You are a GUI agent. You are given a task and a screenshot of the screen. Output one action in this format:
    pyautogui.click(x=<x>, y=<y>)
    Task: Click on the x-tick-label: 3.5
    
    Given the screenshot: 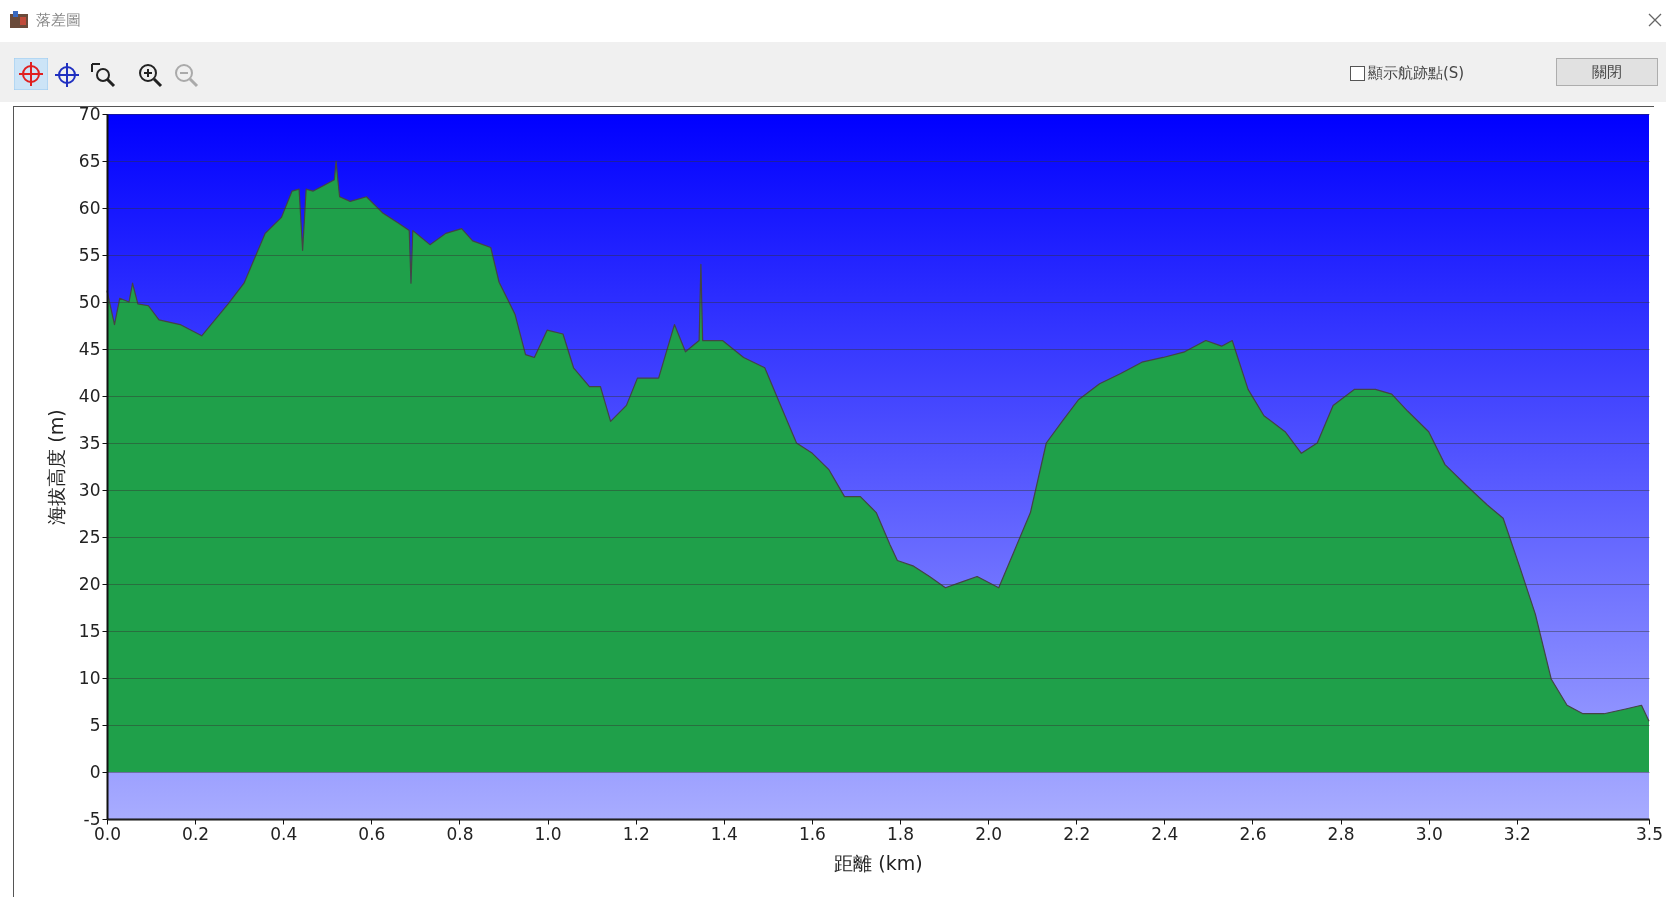 What is the action you would take?
    pyautogui.click(x=1649, y=833)
    